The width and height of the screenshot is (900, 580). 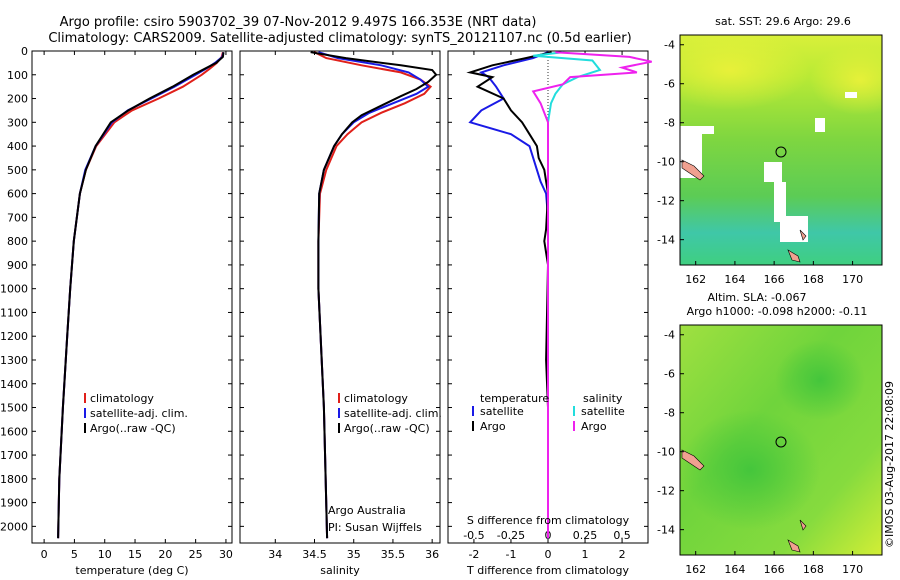 What do you see at coordinates (622, 554) in the screenshot?
I see `x-tick-label: 2` at bounding box center [622, 554].